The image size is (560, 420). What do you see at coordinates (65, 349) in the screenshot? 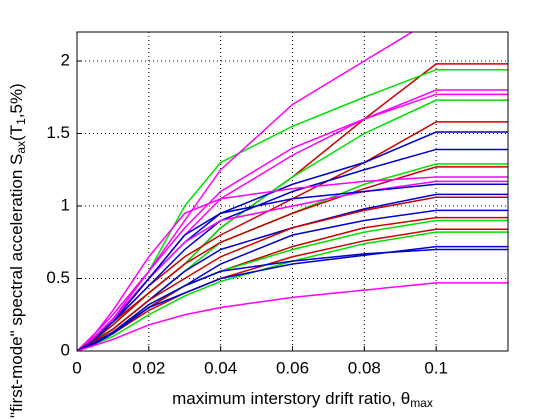
I see `y-tick-label: 0` at bounding box center [65, 349].